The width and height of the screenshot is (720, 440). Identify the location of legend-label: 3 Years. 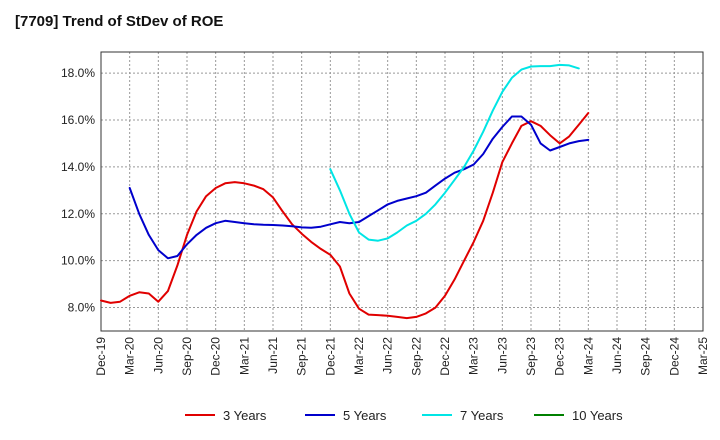
(245, 415).